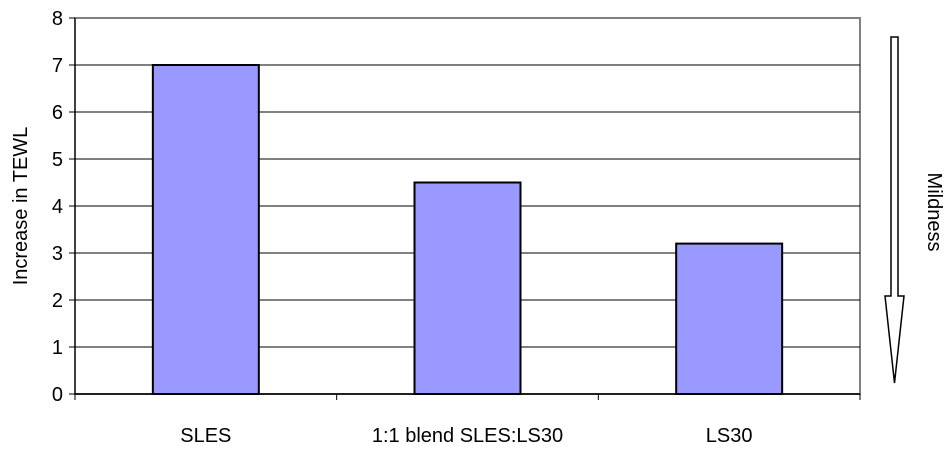  What do you see at coordinates (467, 436) in the screenshot?
I see `x-tick-label: 1:1 blend SLES:LS30` at bounding box center [467, 436].